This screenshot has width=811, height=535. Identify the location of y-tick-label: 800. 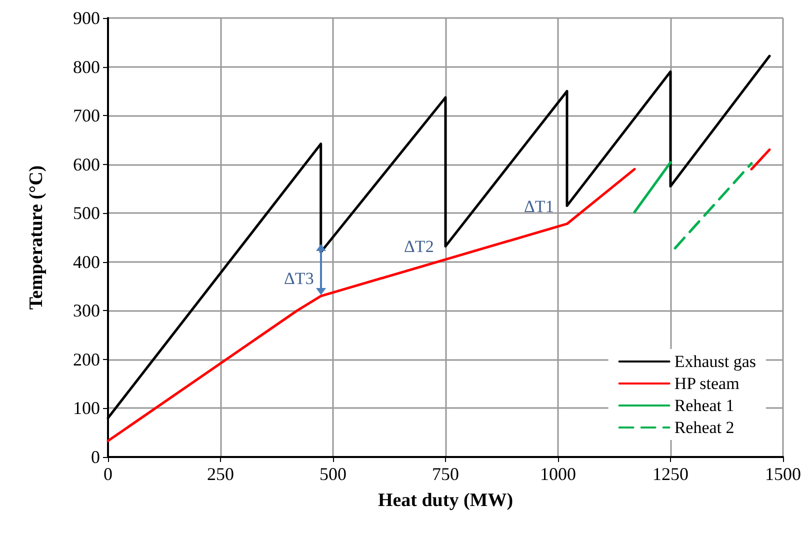
(86, 66).